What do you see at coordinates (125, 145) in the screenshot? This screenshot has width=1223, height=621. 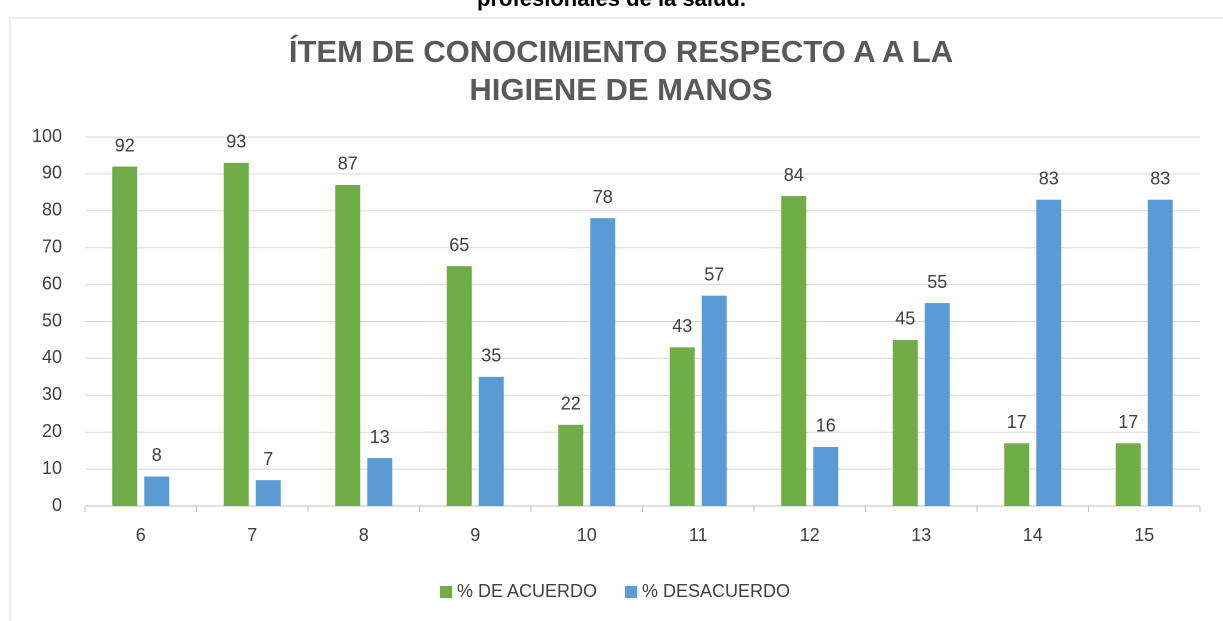 I see `data-label: 92` at bounding box center [125, 145].